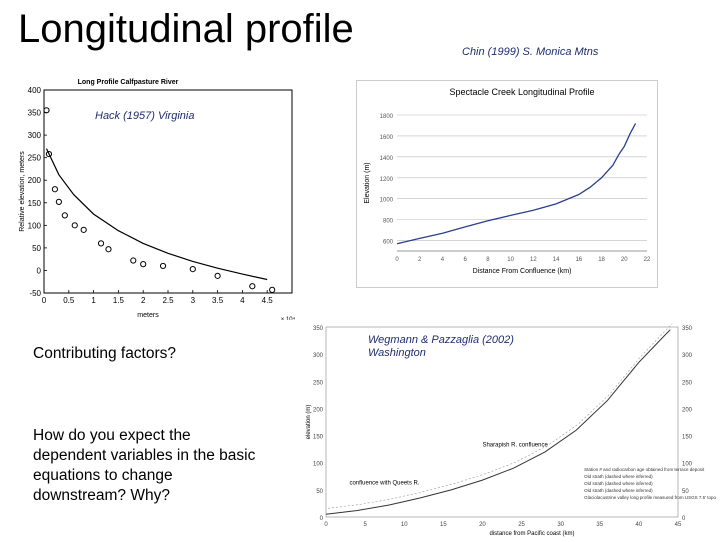  What do you see at coordinates (684, 519) in the screenshot?
I see `y-tick-label-right: 0` at bounding box center [684, 519].